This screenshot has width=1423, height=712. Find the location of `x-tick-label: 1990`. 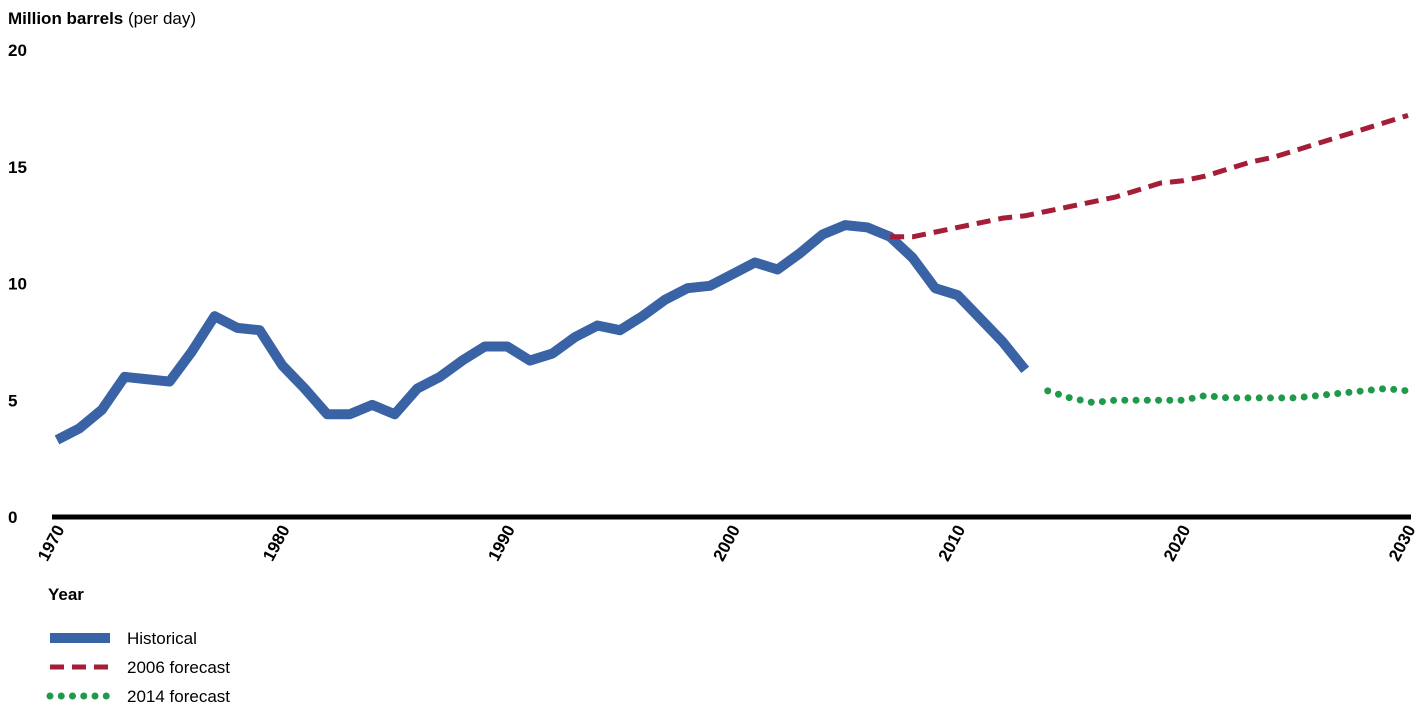

x-tick-label: 1990 is located at coordinates (501, 543).